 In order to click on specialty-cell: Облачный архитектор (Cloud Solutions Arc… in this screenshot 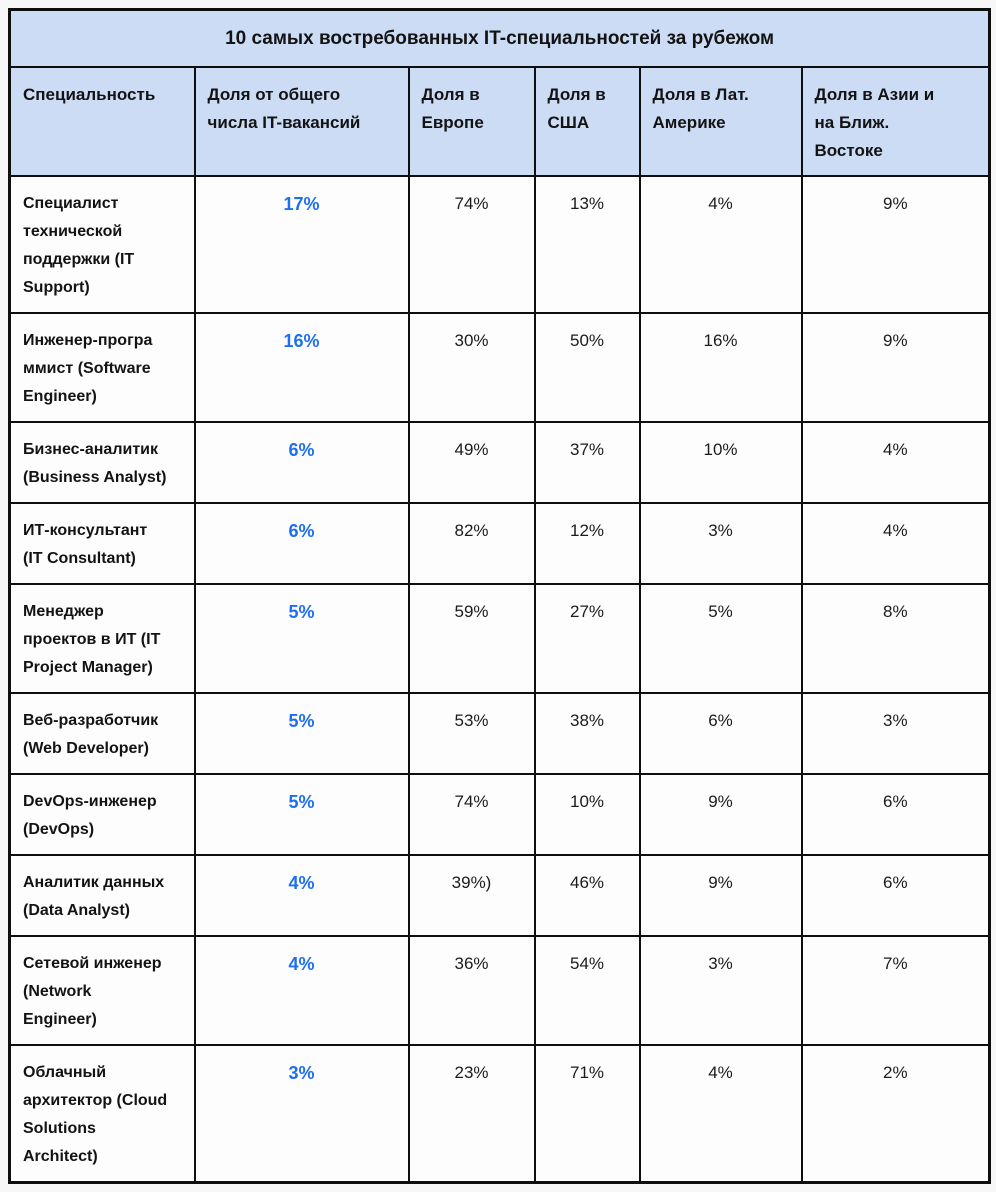, I will do `click(102, 1114)`.